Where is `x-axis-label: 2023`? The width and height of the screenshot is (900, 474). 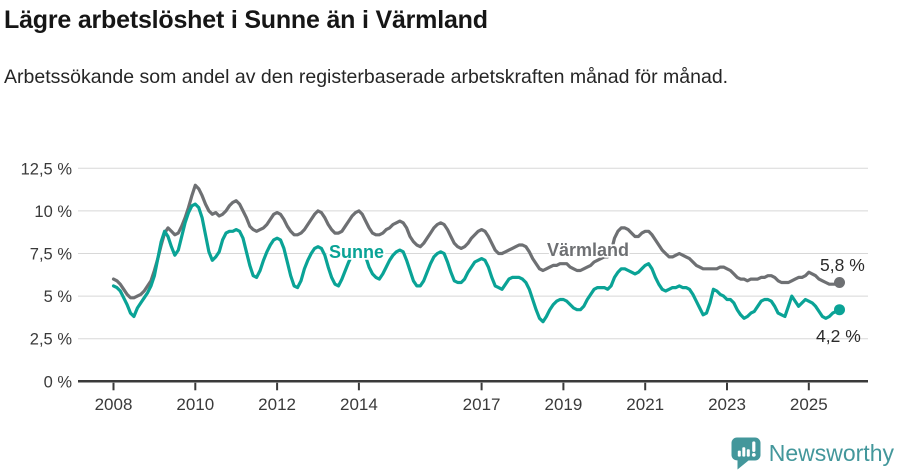 x-axis-label: 2023 is located at coordinates (727, 404).